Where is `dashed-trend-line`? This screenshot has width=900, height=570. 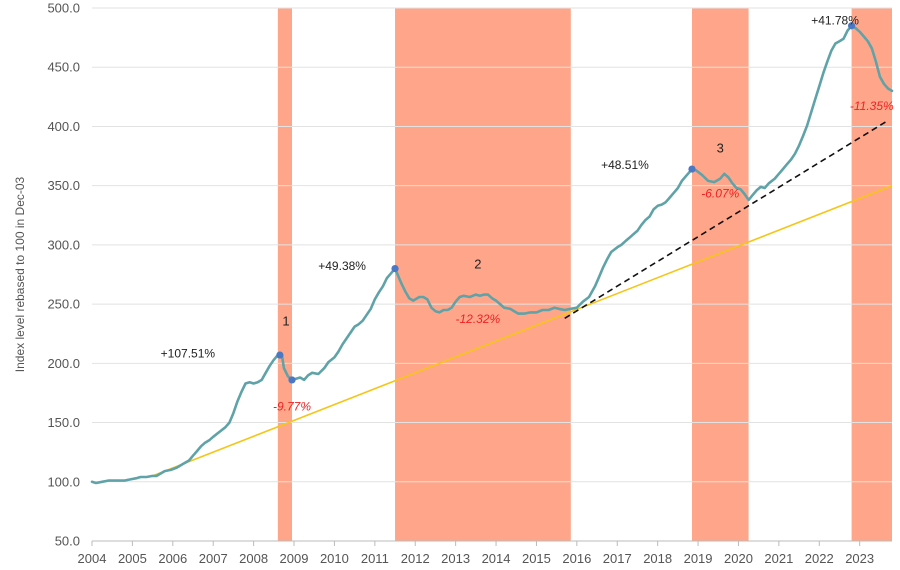 dashed-trend-line is located at coordinates (726, 219).